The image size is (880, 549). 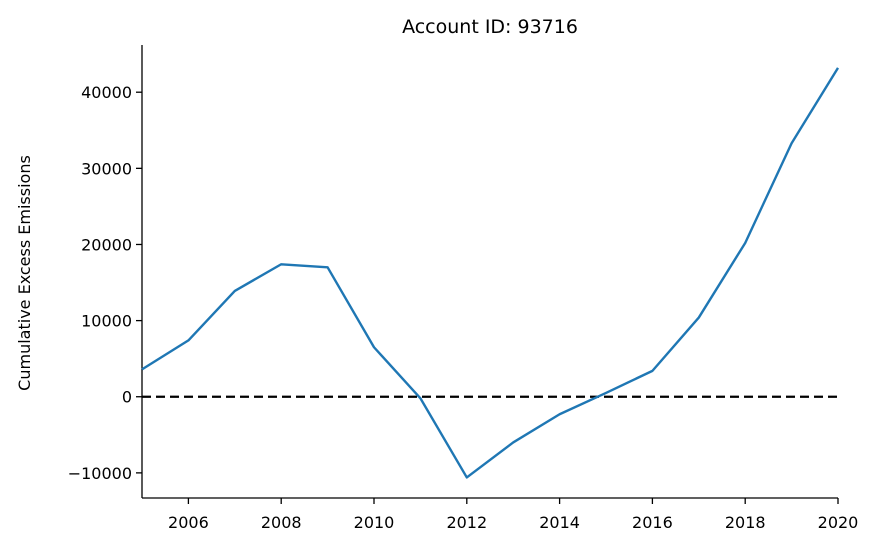 What do you see at coordinates (513, 515) in the screenshot?
I see `x-axis-ticks: 2006 2008 2010 2012 2014 2016 2018 2020` at bounding box center [513, 515].